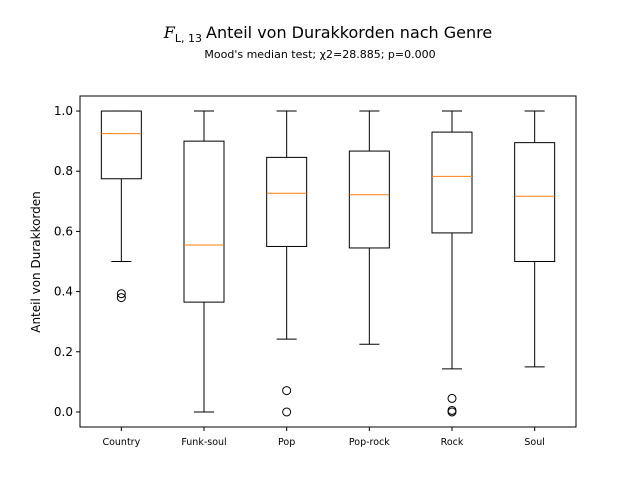  What do you see at coordinates (319, 54) in the screenshot?
I see `chart-subtitle: Mood's median test; χ2=28.885; p=0.000` at bounding box center [319, 54].